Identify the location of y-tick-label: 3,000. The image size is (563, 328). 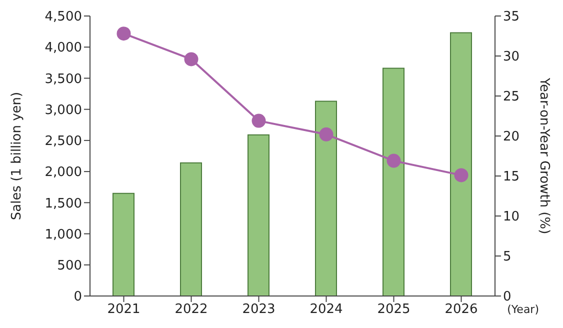
(63, 110).